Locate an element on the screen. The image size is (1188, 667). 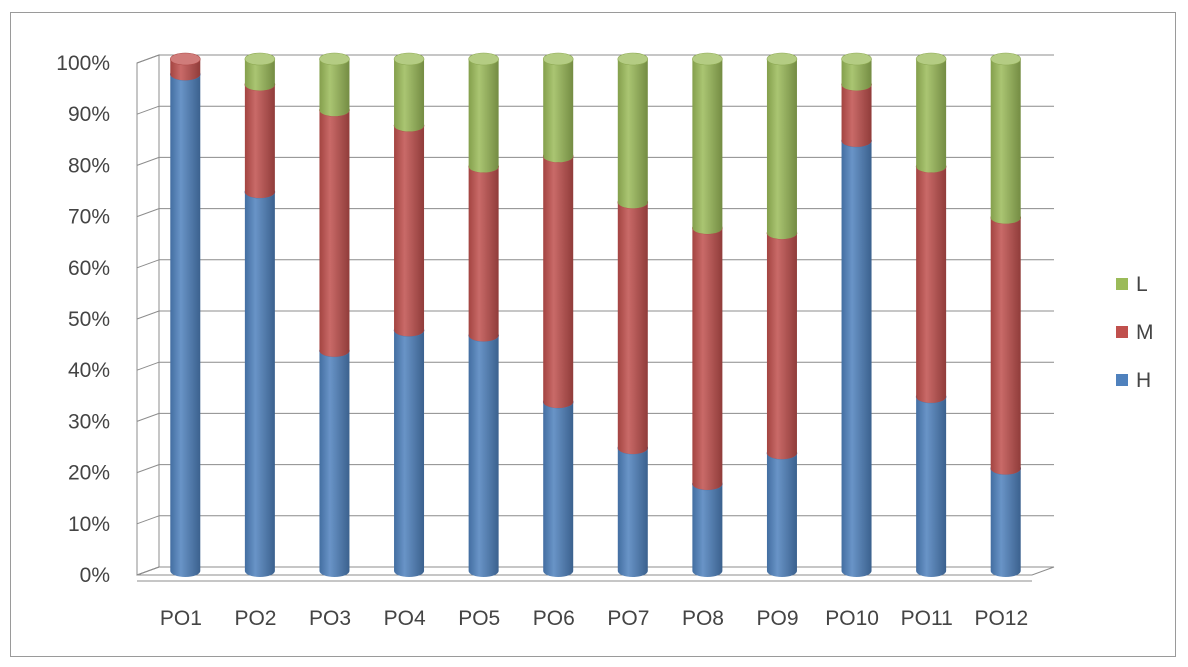
y-axis-ticks: 0% 10% 20% 30% 40% 50% 60% 70% 80% 90% 100% is located at coordinates (83, 319).